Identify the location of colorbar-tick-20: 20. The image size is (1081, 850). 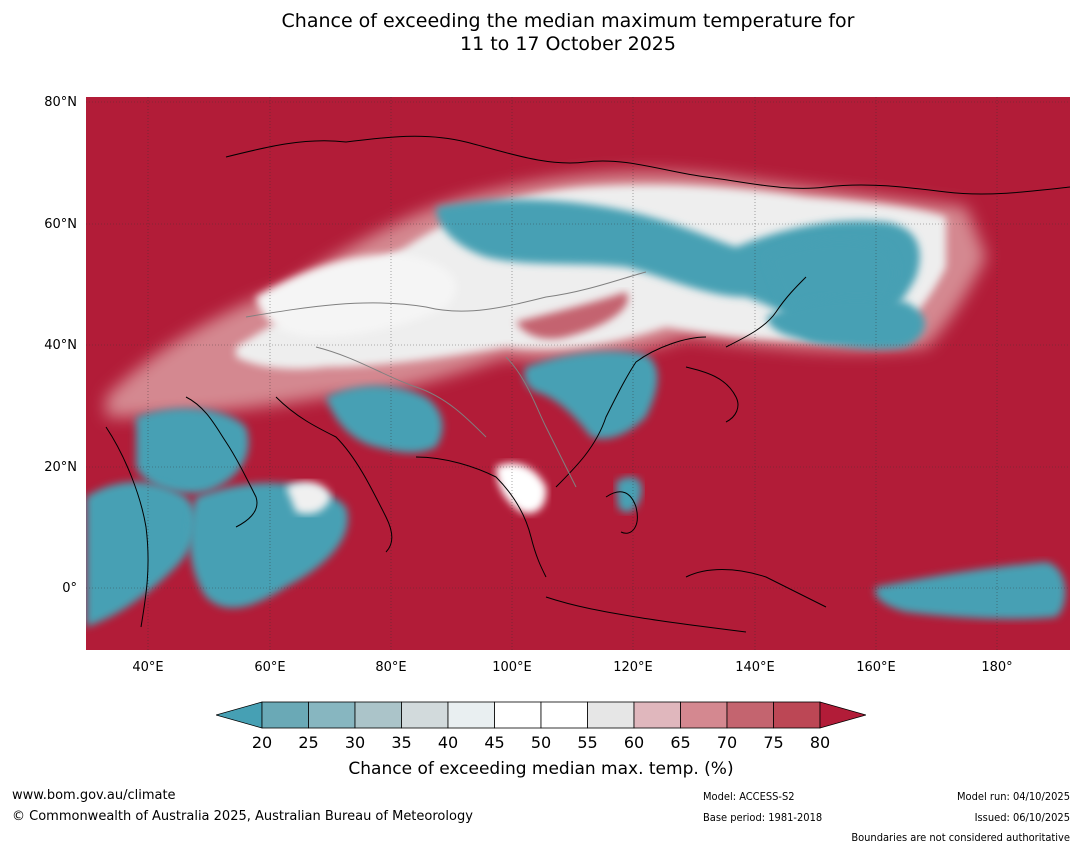
(262, 742).